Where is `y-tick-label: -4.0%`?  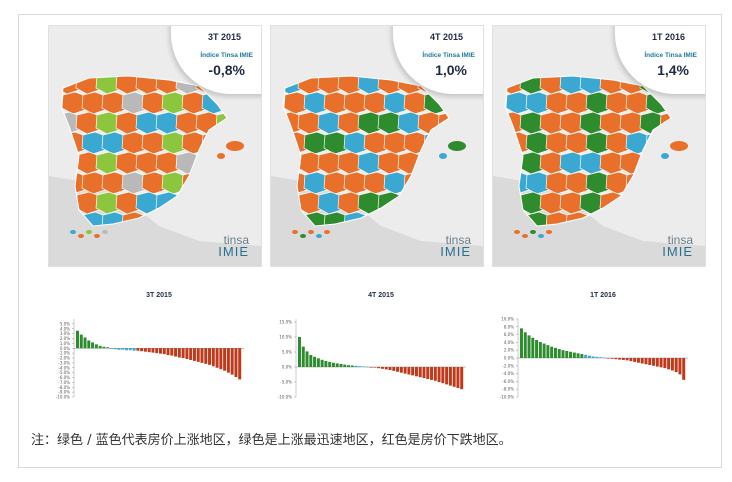 y-tick-label: -4.0% is located at coordinates (64, 367).